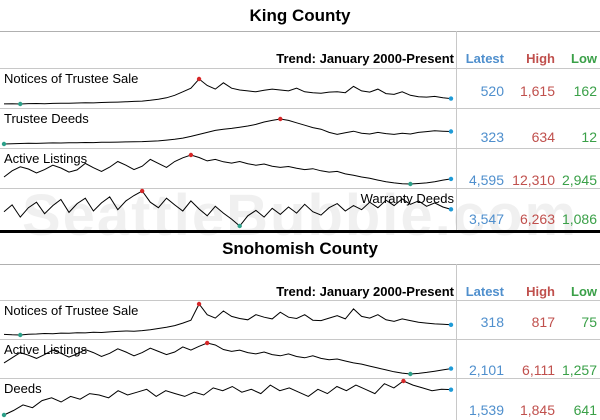 This screenshot has height=420, width=600. I want to click on snohomish-deeds-high: 1,845, so click(537, 410).